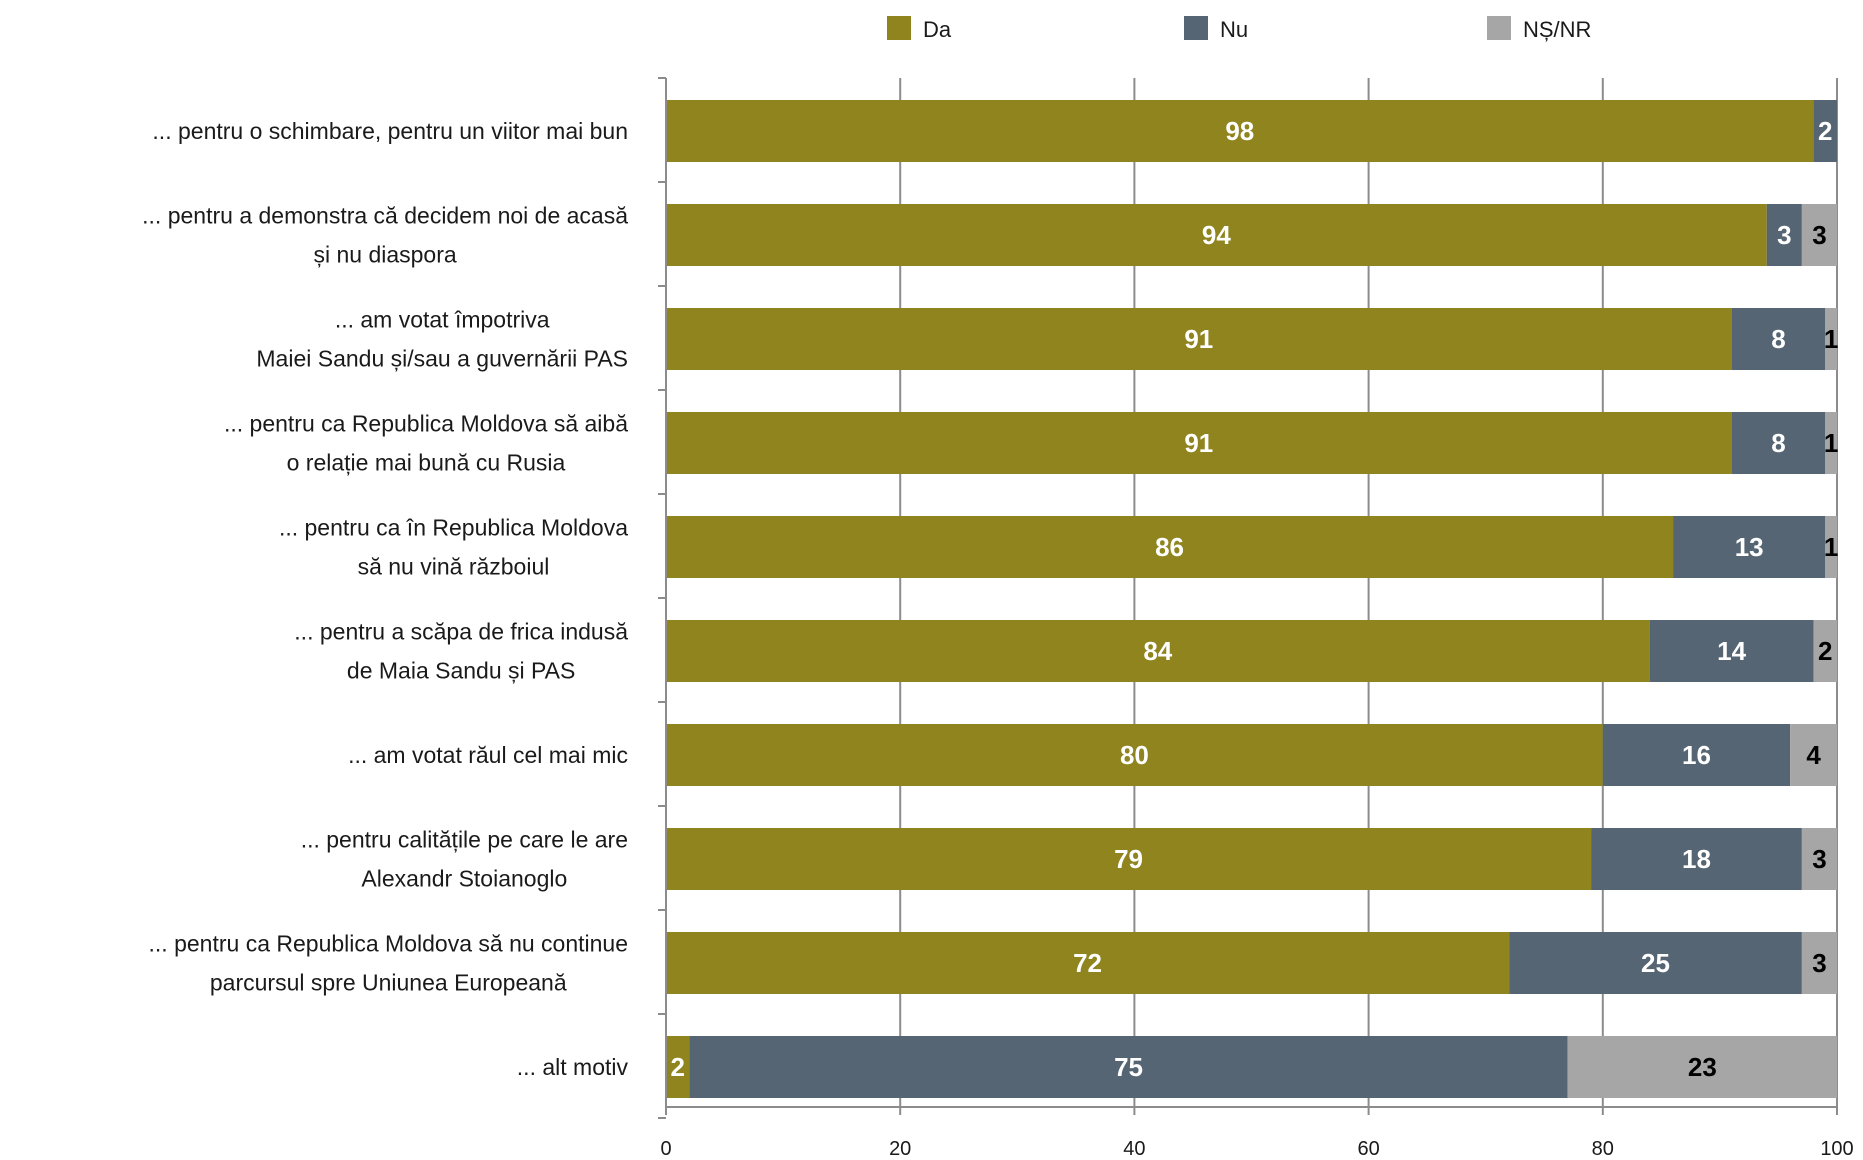 The width and height of the screenshot is (1863, 1160). I want to click on value-label-3-2: 1, so click(1831, 443).